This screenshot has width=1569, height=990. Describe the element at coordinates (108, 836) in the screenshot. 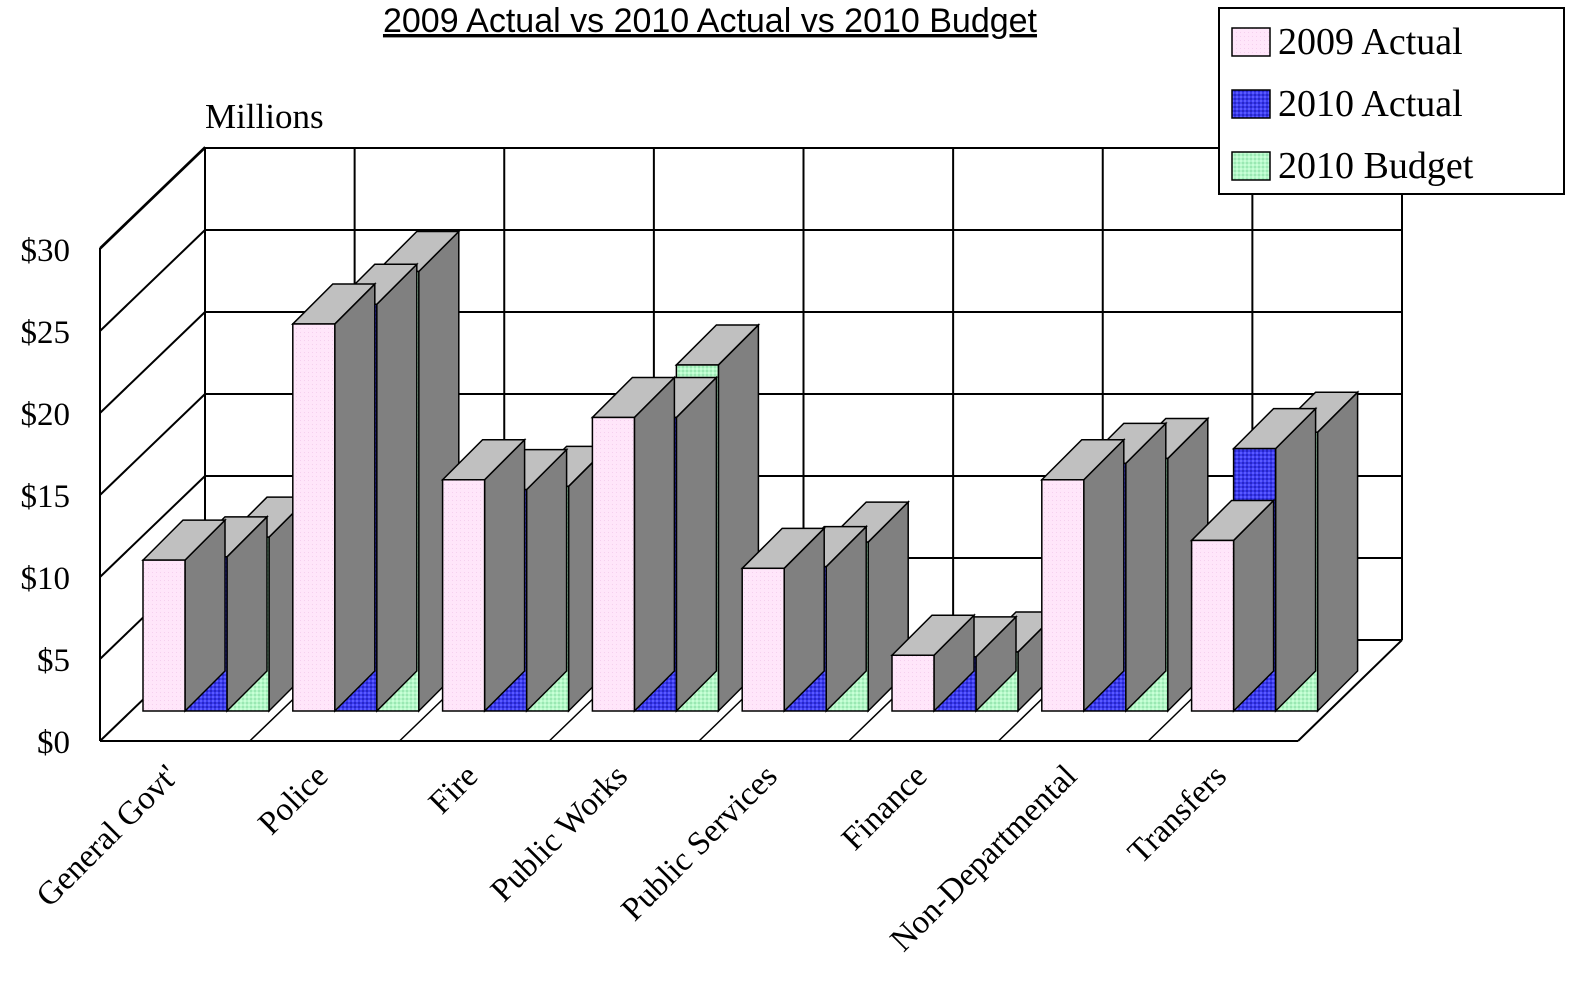

I see `x-tick-label-general-govt: General Govt'` at that location.